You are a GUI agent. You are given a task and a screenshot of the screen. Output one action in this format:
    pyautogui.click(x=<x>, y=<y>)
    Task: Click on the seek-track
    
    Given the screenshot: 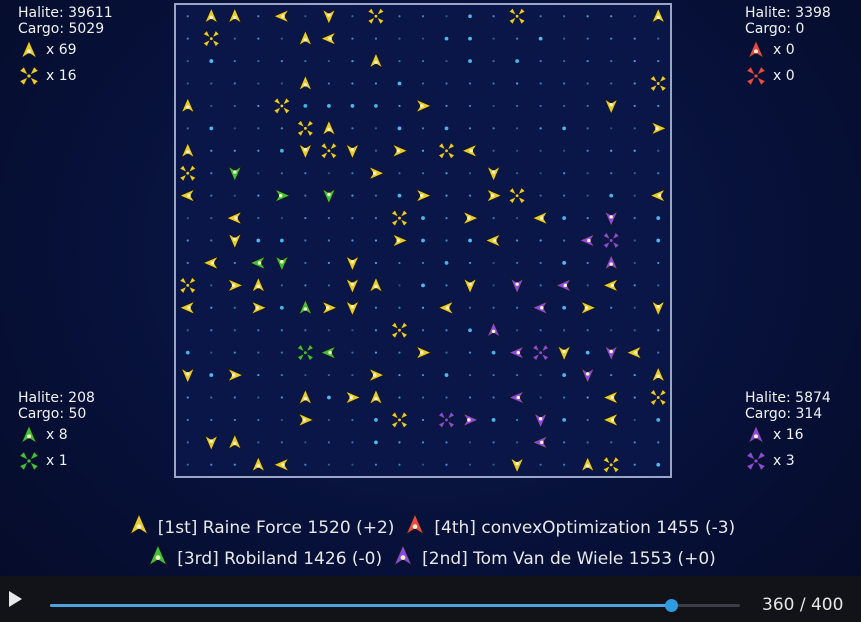 What is the action you would take?
    pyautogui.click(x=395, y=605)
    